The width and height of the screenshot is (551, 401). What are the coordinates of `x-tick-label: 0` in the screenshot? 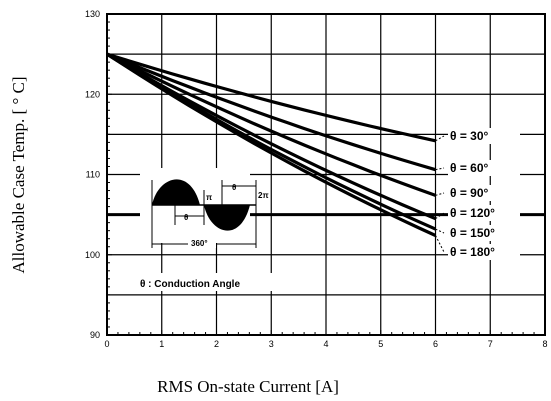 It's located at (106, 344).